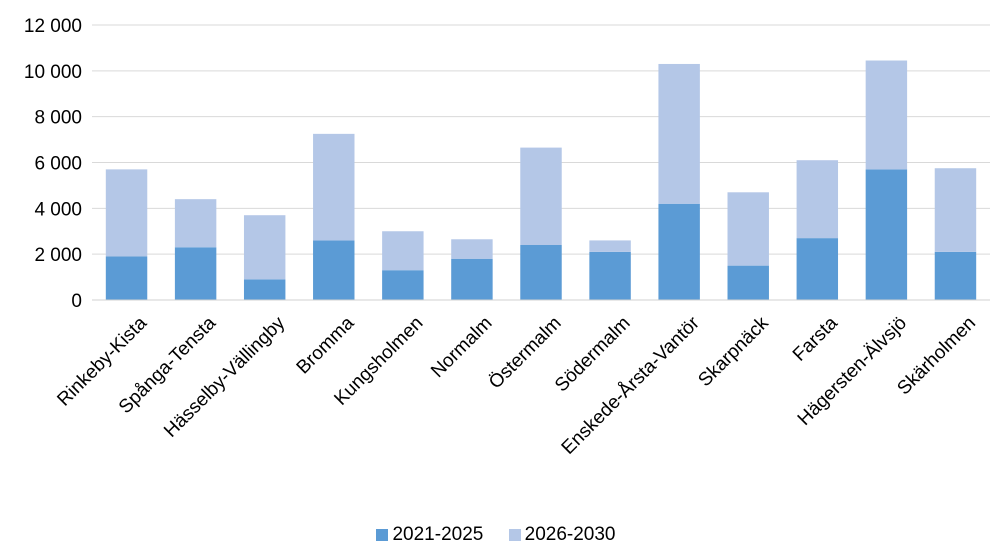  Describe the element at coordinates (461, 347) in the screenshot. I see `x-category-label: Normalm` at that location.